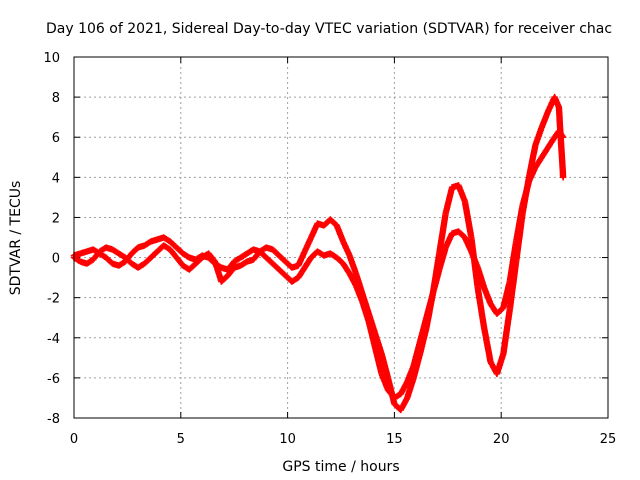 Image resolution: width=640 pixels, height=480 pixels. I want to click on y-tick-label: -4, so click(53, 339).